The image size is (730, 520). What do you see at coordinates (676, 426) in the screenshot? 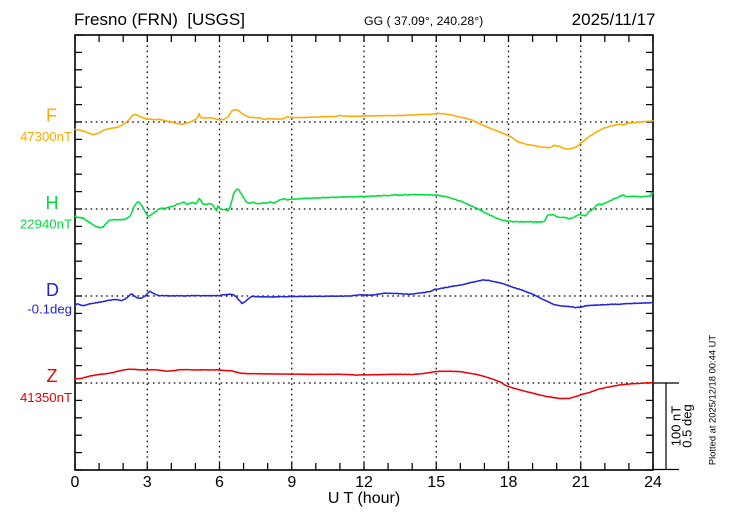
I see `svg-text: 100 nT` at bounding box center [676, 426].